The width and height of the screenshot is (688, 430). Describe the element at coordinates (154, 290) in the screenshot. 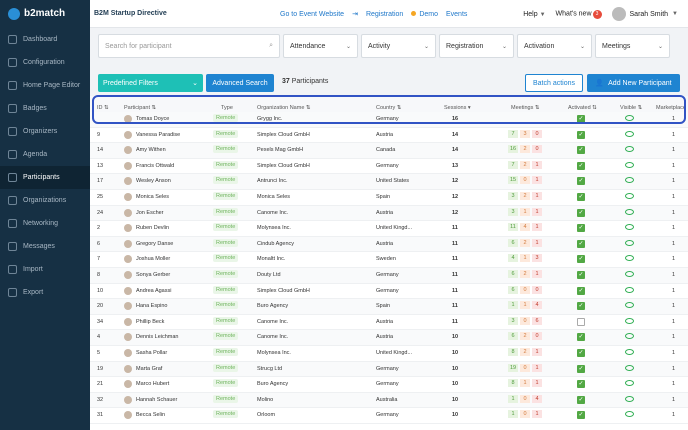

I see `cell-participant: Andrea Agassi` at that location.